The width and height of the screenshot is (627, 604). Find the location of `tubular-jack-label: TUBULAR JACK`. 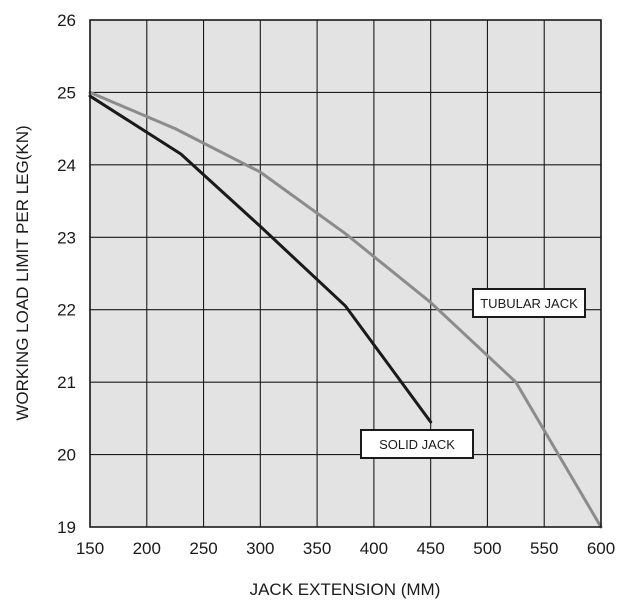

tubular-jack-label: TUBULAR JACK is located at coordinates (529, 303).